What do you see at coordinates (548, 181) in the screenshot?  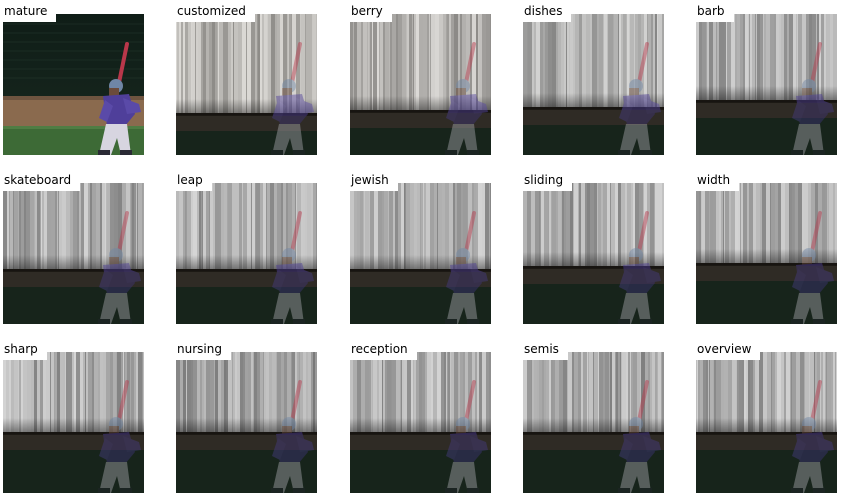 I see `tile-caption: sliding` at bounding box center [548, 181].